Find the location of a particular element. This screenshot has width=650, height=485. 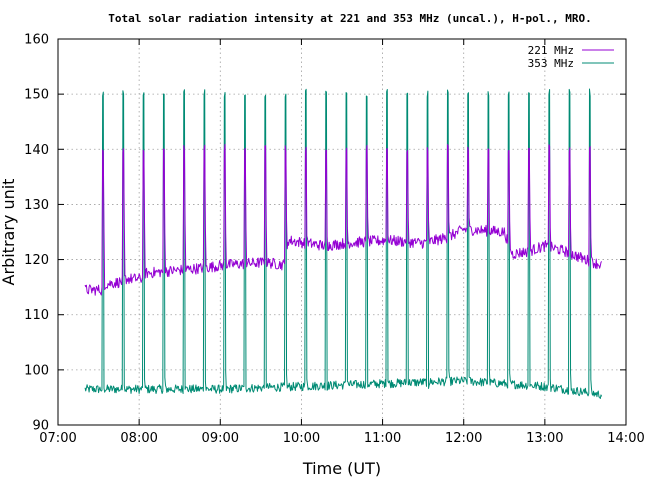

x-tick-label: 13:00 is located at coordinates (544, 438).